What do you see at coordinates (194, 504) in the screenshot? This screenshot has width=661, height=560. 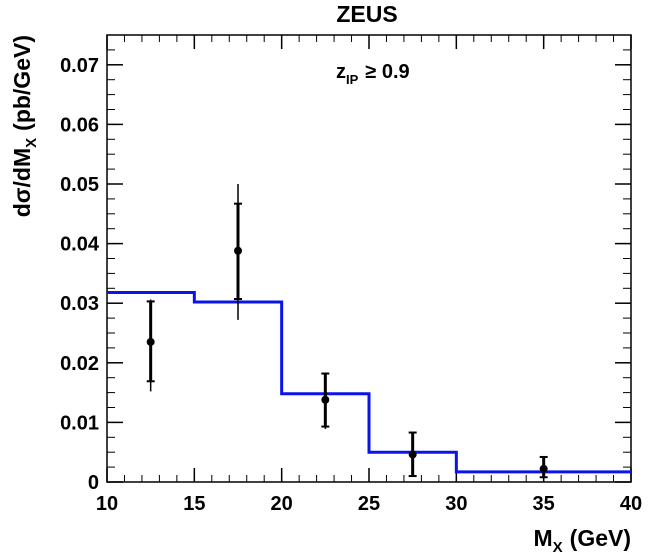 I see `x-tick-label: 15` at bounding box center [194, 504].